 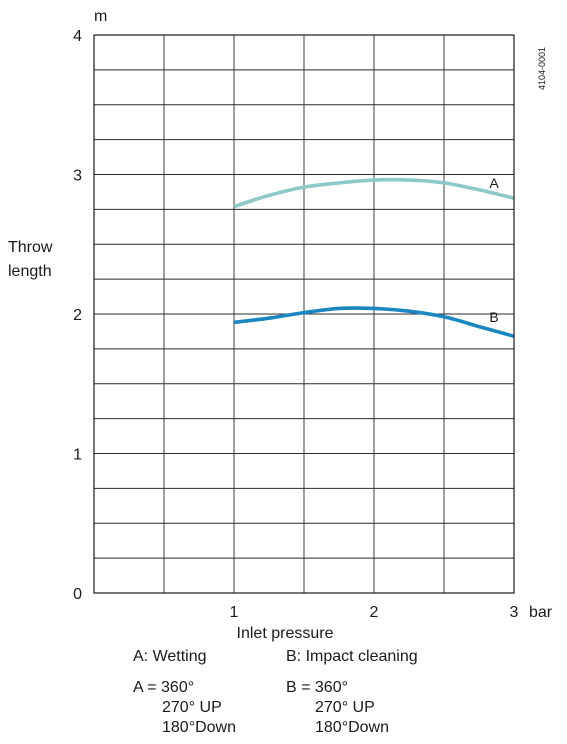 What do you see at coordinates (77, 315) in the screenshot?
I see `y-tick-label: 2` at bounding box center [77, 315].